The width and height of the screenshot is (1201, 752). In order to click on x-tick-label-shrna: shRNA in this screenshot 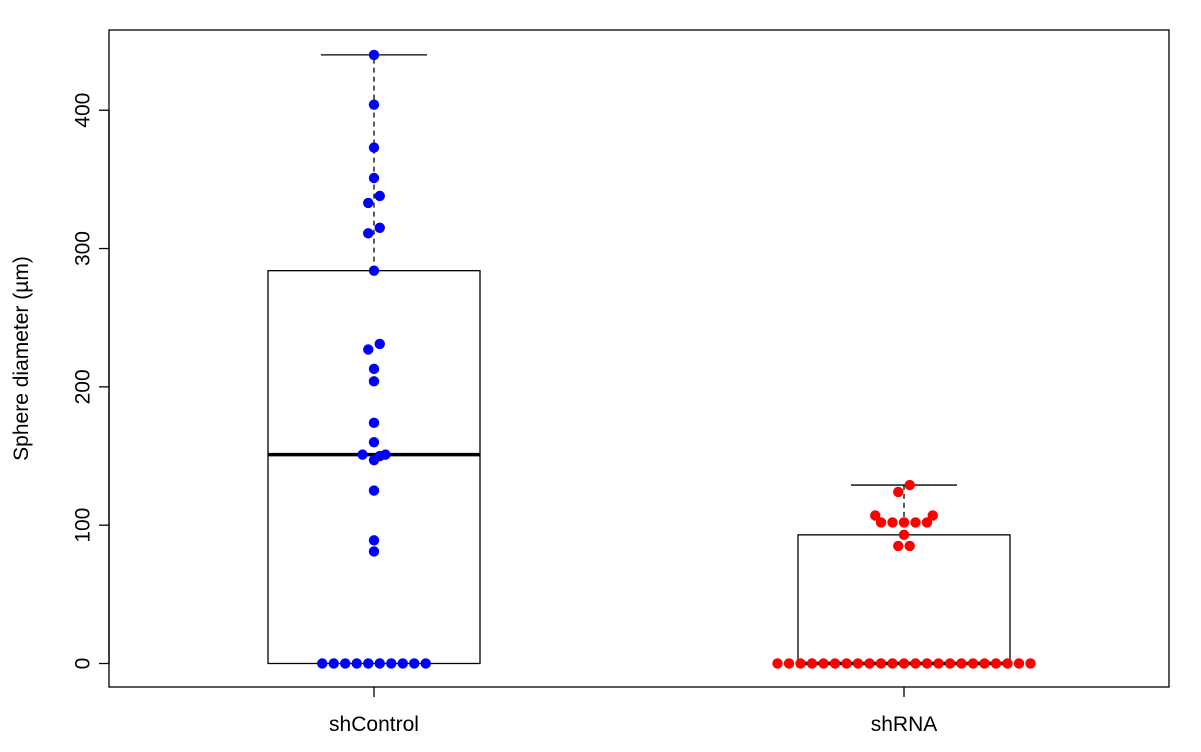, I will do `click(904, 724)`.